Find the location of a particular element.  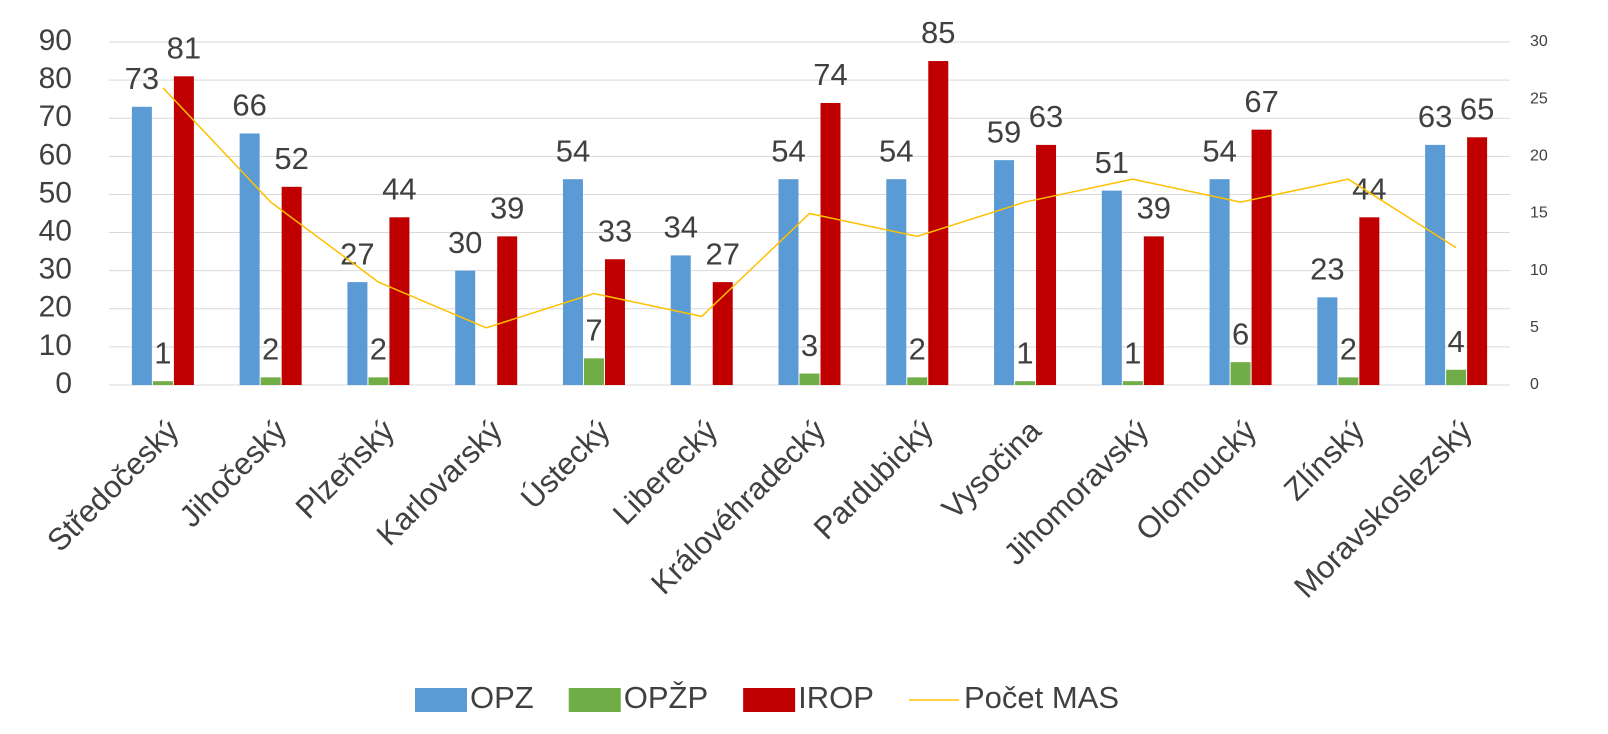

legend-label: Počet MAS is located at coordinates (1041, 697).